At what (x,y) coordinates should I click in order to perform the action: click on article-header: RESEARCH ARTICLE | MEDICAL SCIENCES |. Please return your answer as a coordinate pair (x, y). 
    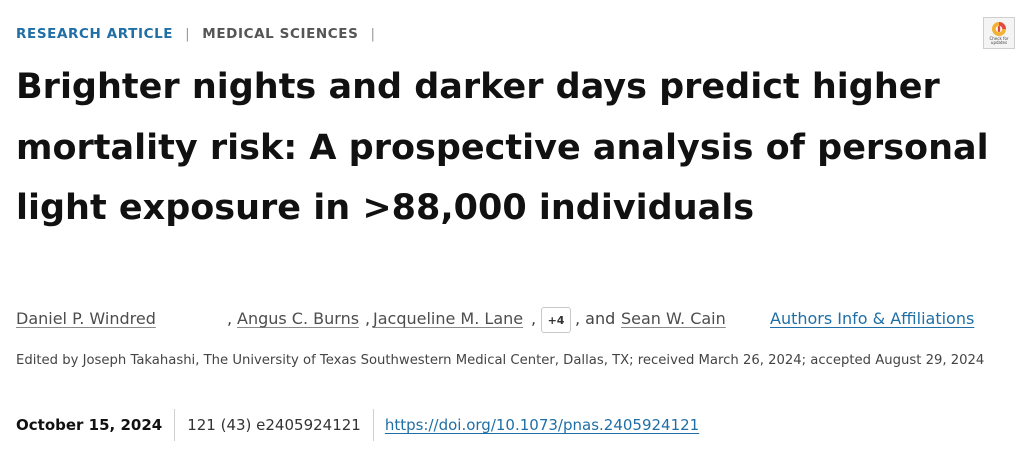
    Looking at the image, I should click on (202, 34).